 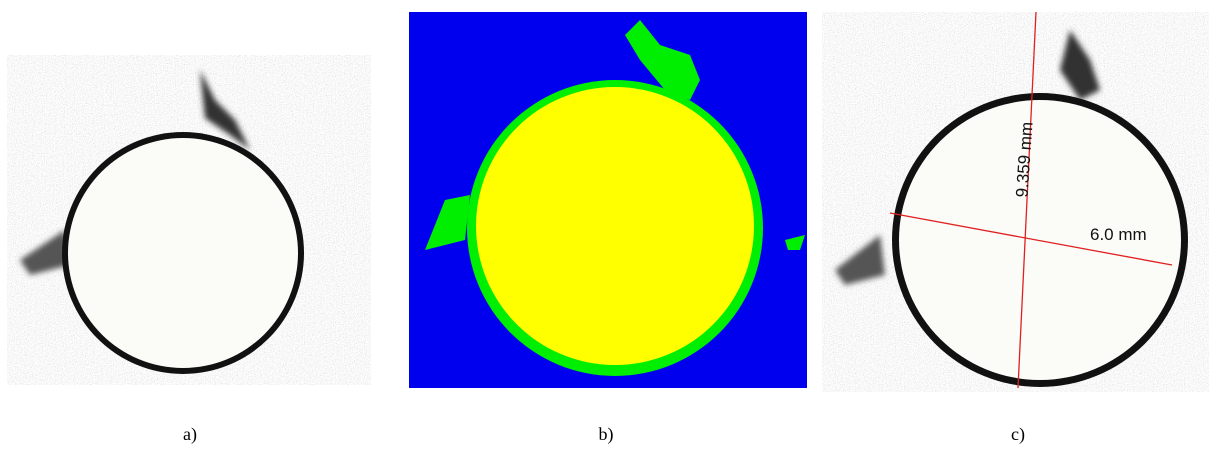 What do you see at coordinates (1118, 234) in the screenshot?
I see `measurement-label: 6.0 mm` at bounding box center [1118, 234].